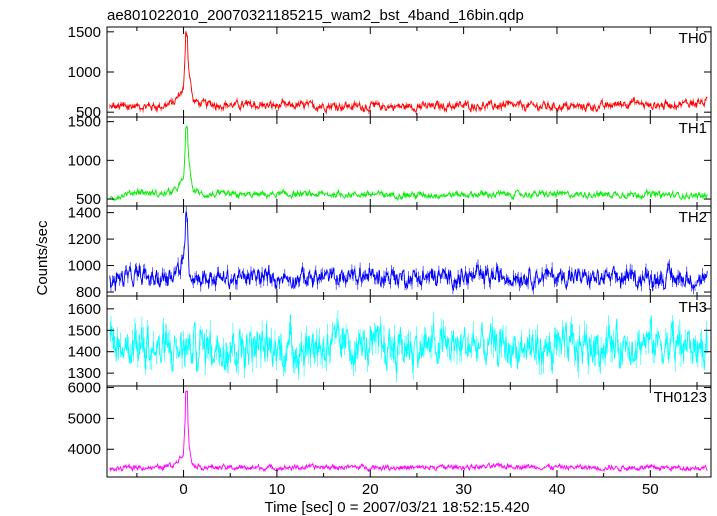 This screenshot has height=516, width=717. Describe the element at coordinates (463, 489) in the screenshot. I see `x-tick-label: 30` at that location.